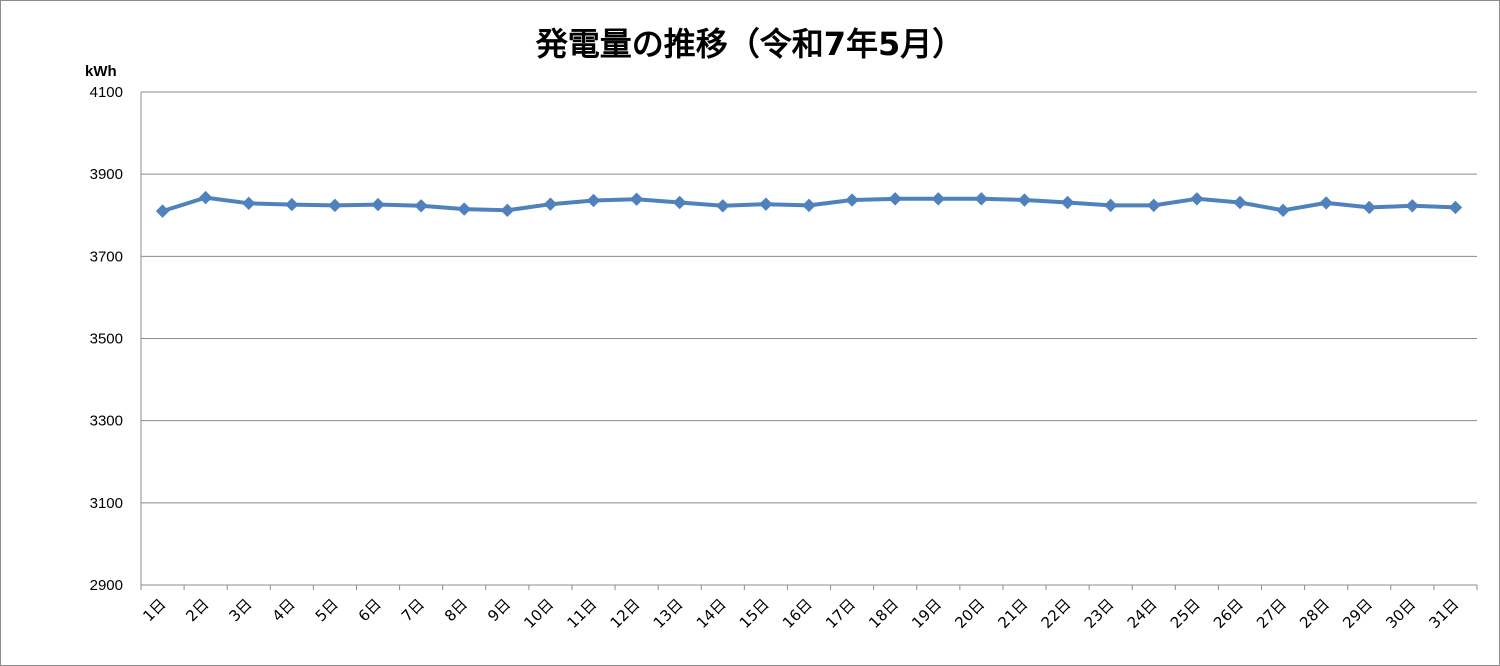 This screenshot has height=666, width=1500. Describe the element at coordinates (106, 256) in the screenshot. I see `y-tick-label: 3700` at that location.